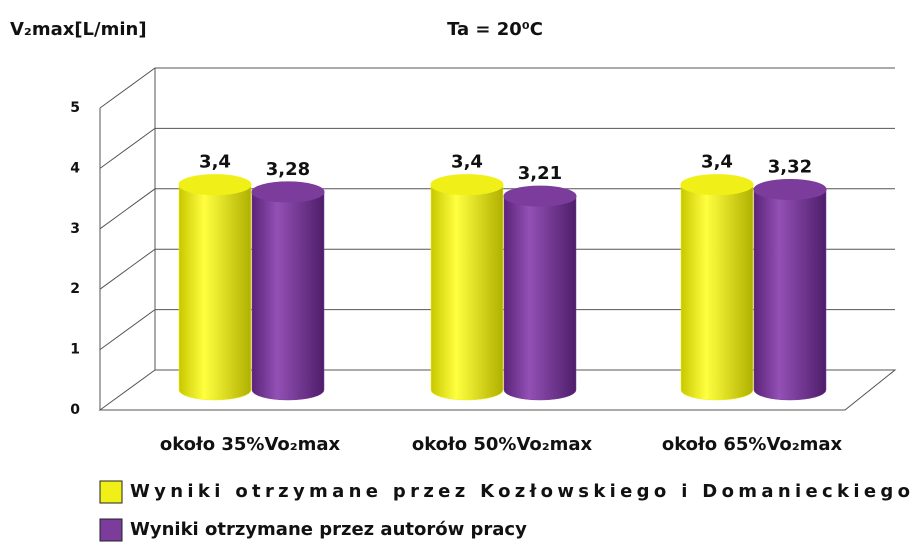 Image resolution: width=918 pixels, height=550 pixels. What do you see at coordinates (495, 29) in the screenshot?
I see `chart-title: Ta = 20⁰C` at bounding box center [495, 29].